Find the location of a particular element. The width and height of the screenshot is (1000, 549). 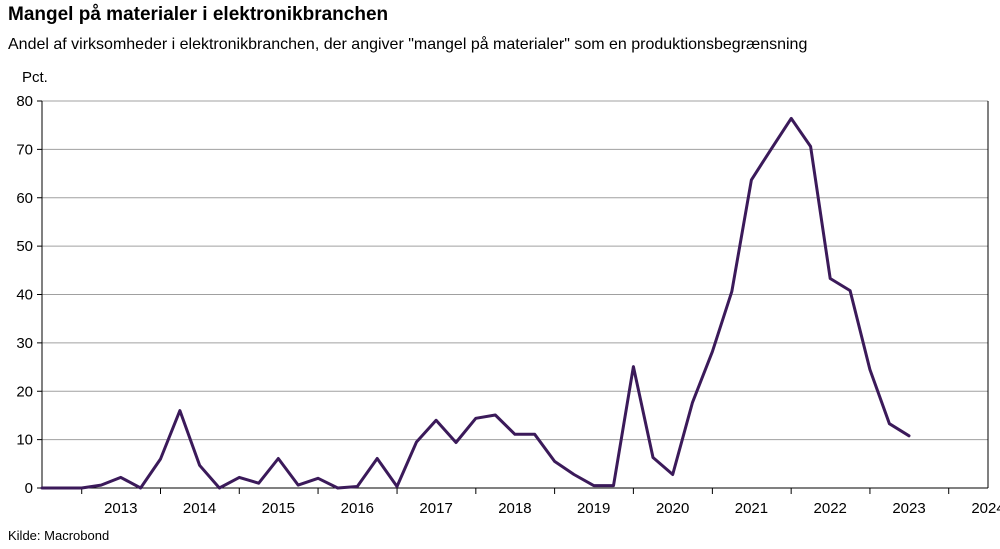

y-tick-label-0: 0 is located at coordinates (29, 488).